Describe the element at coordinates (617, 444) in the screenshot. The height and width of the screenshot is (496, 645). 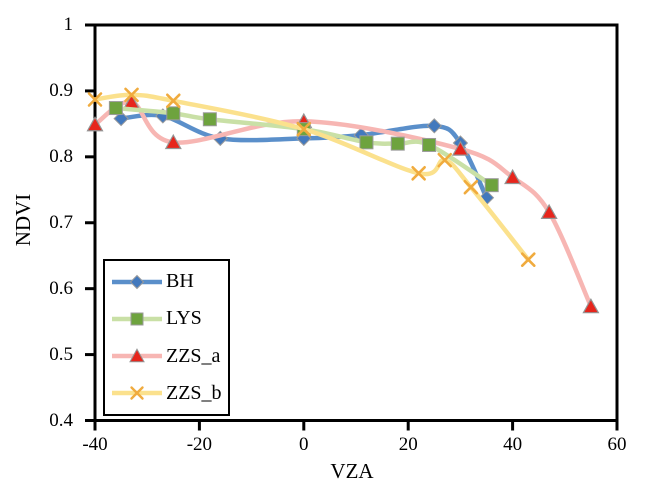
I see `x-tick-label: 60` at that location.